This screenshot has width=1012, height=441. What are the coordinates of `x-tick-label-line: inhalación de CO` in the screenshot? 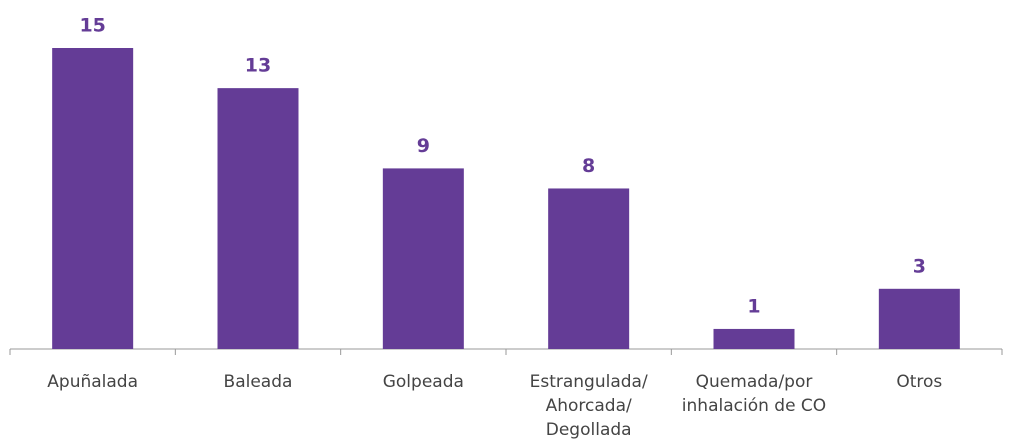 It's located at (754, 406).